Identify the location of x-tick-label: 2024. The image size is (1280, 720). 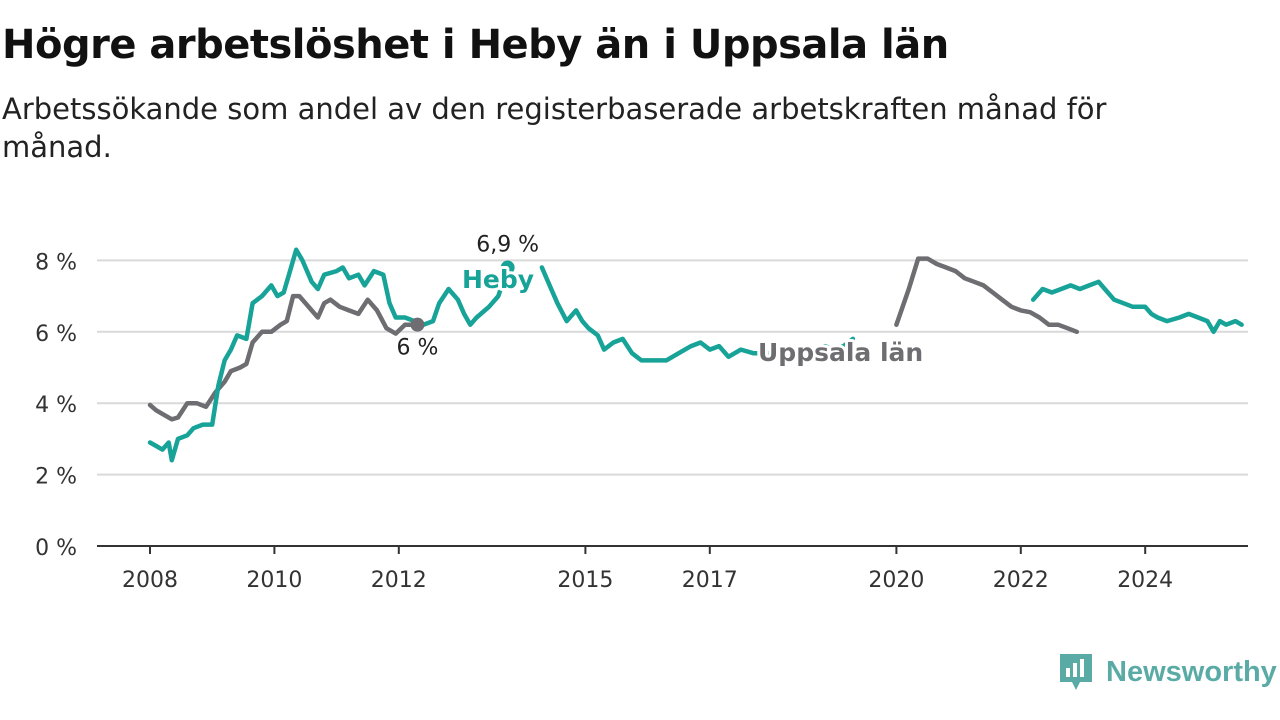
(1145, 580).